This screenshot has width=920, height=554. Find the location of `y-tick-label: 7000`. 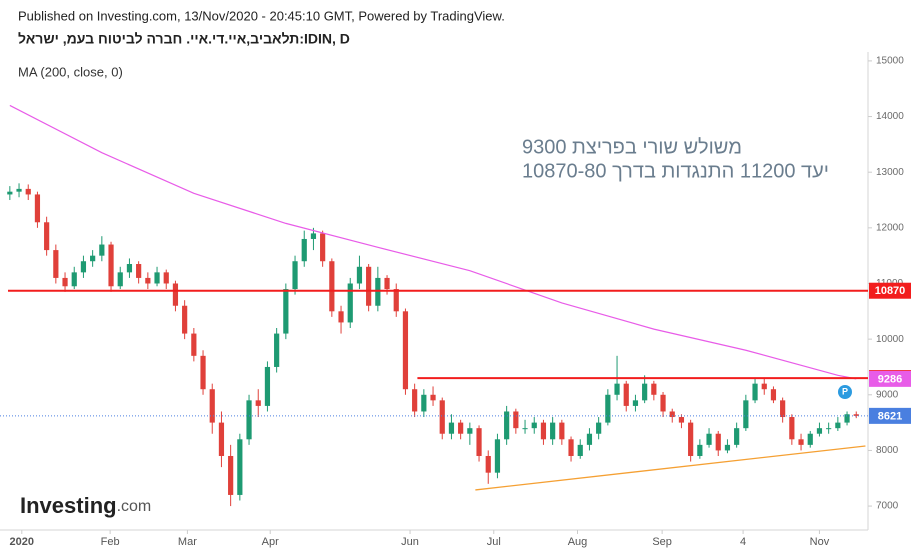

y-tick-label: 7000 is located at coordinates (887, 506).